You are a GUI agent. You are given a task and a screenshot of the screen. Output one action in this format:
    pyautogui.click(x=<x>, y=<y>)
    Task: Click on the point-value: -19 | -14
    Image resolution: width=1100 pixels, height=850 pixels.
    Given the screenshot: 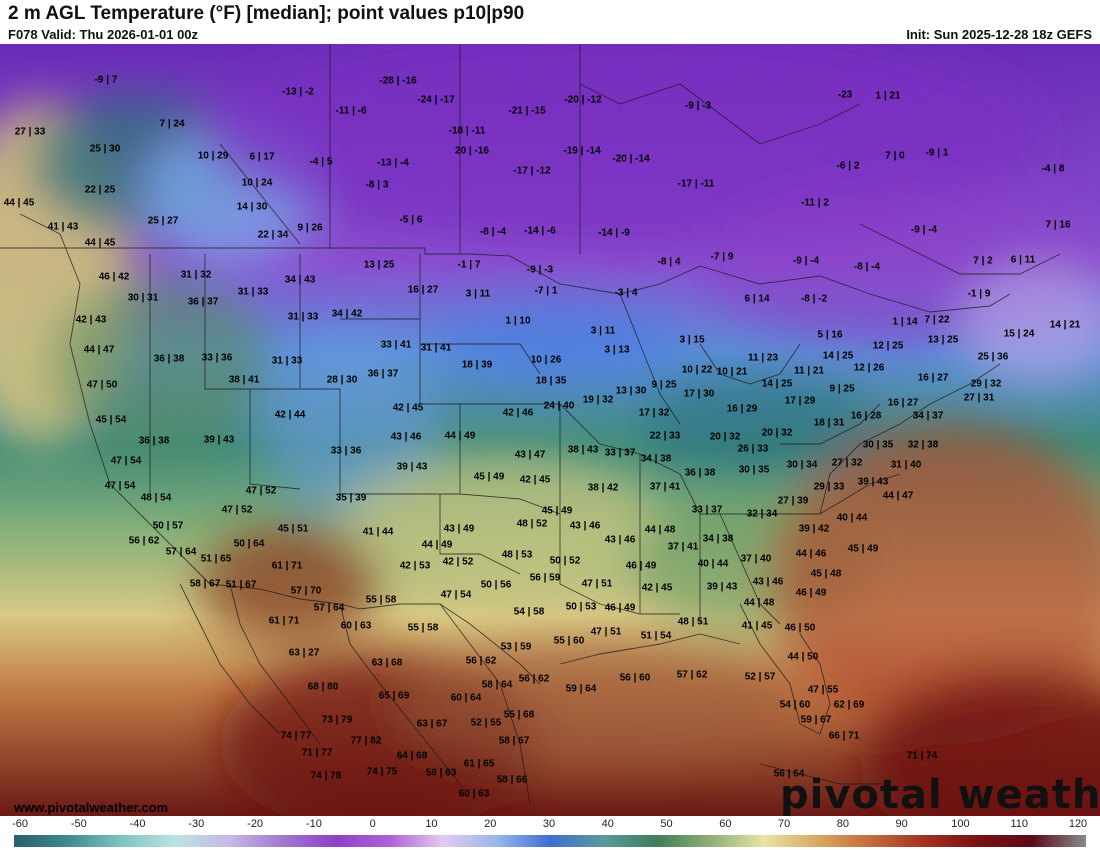 What is the action you would take?
    pyautogui.click(x=582, y=151)
    